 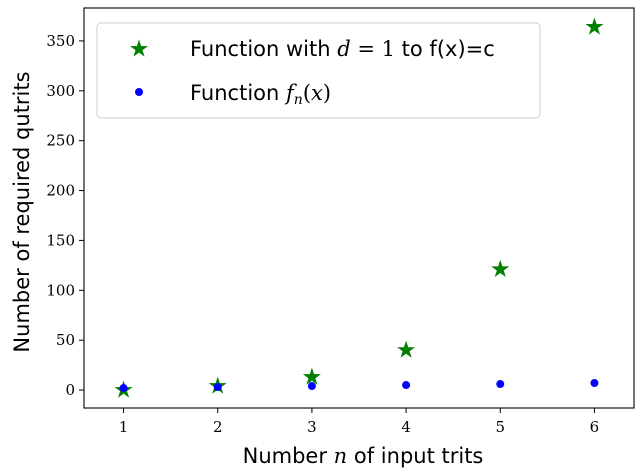 I want to click on series-circle, so click(x=359, y=386).